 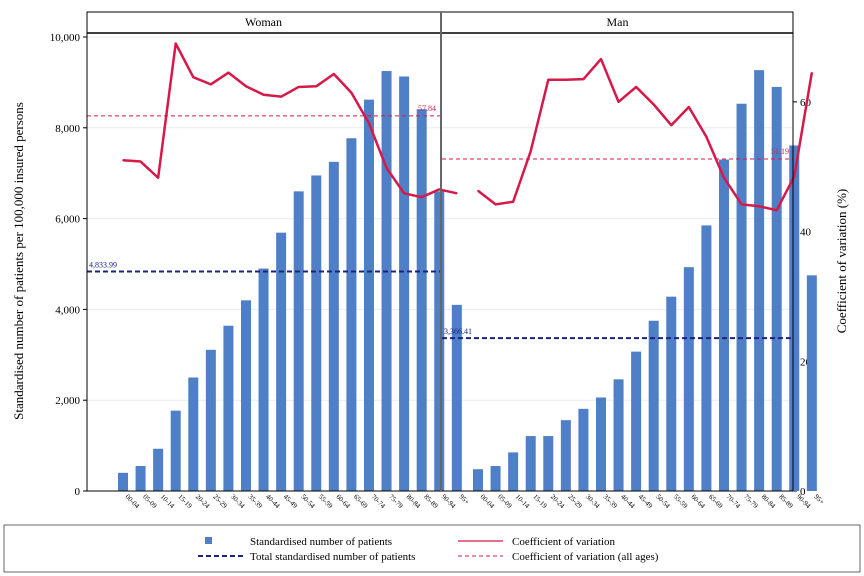 I want to click on x-tick-label: 55-59, so click(x=326, y=502).